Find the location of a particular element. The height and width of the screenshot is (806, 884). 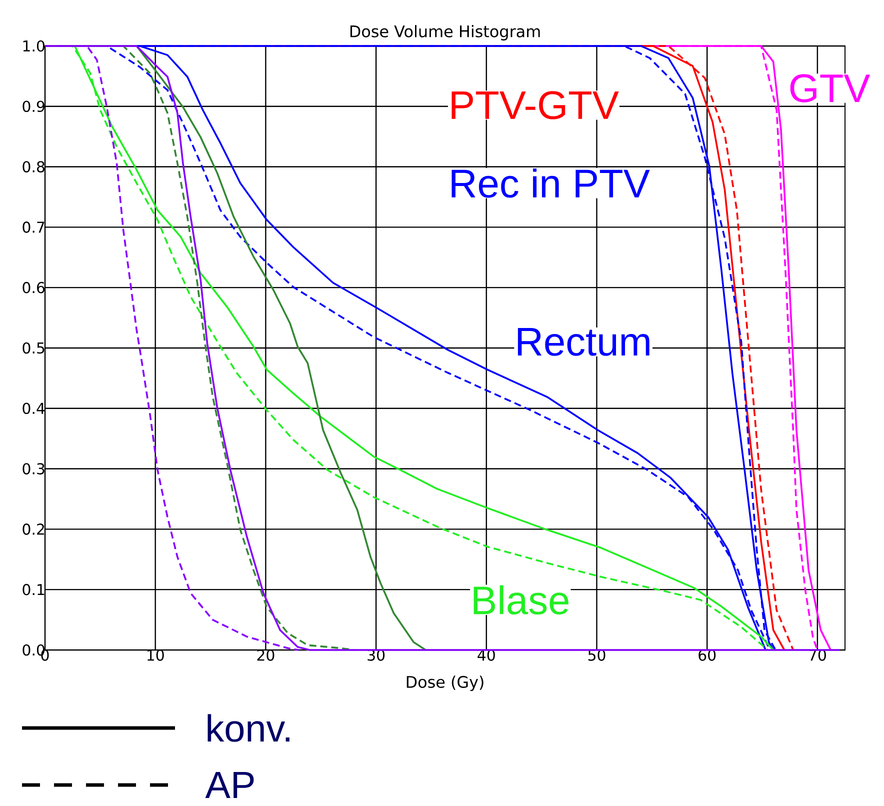

y-tick-label: 0.6 is located at coordinates (33, 288).